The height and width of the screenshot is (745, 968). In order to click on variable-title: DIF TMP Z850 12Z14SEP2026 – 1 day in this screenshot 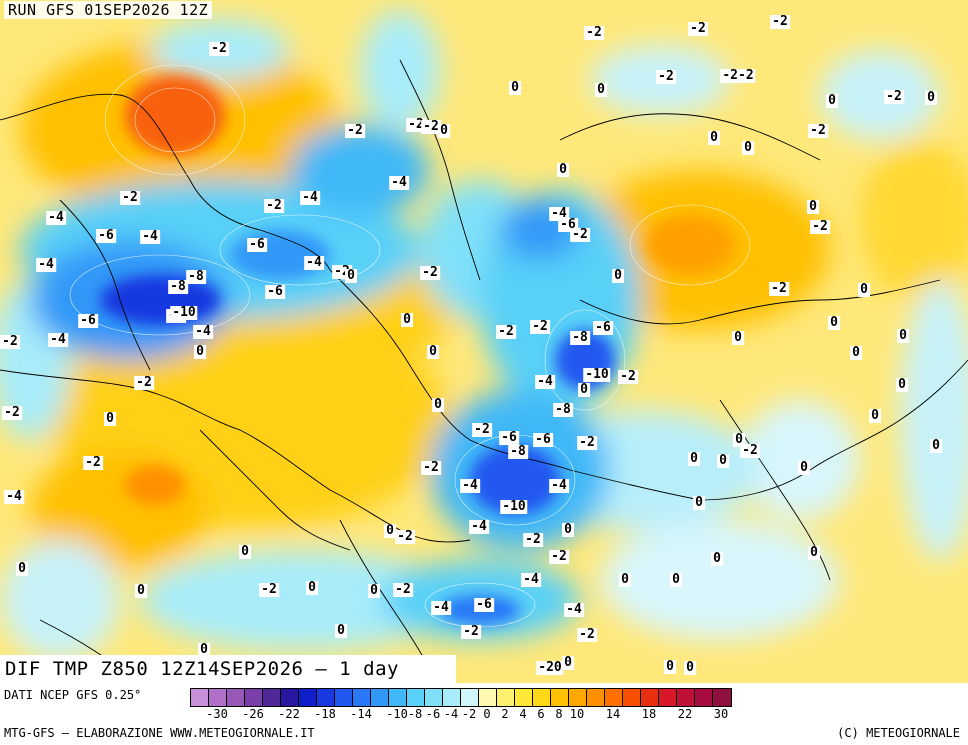, I will do `click(228, 669)`.